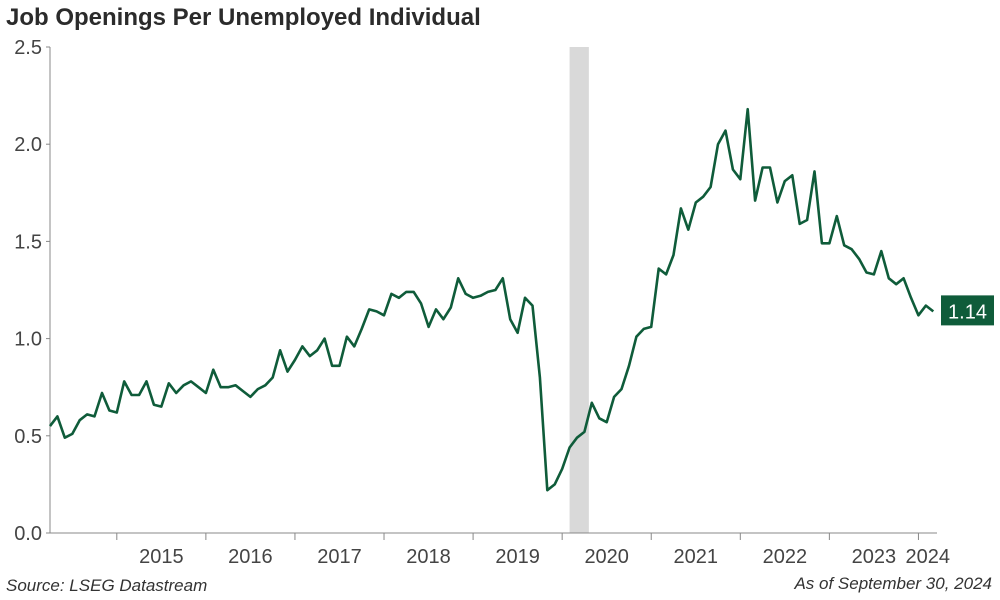 The height and width of the screenshot is (600, 1000). I want to click on y-tick-label: 0.5, so click(28, 437).